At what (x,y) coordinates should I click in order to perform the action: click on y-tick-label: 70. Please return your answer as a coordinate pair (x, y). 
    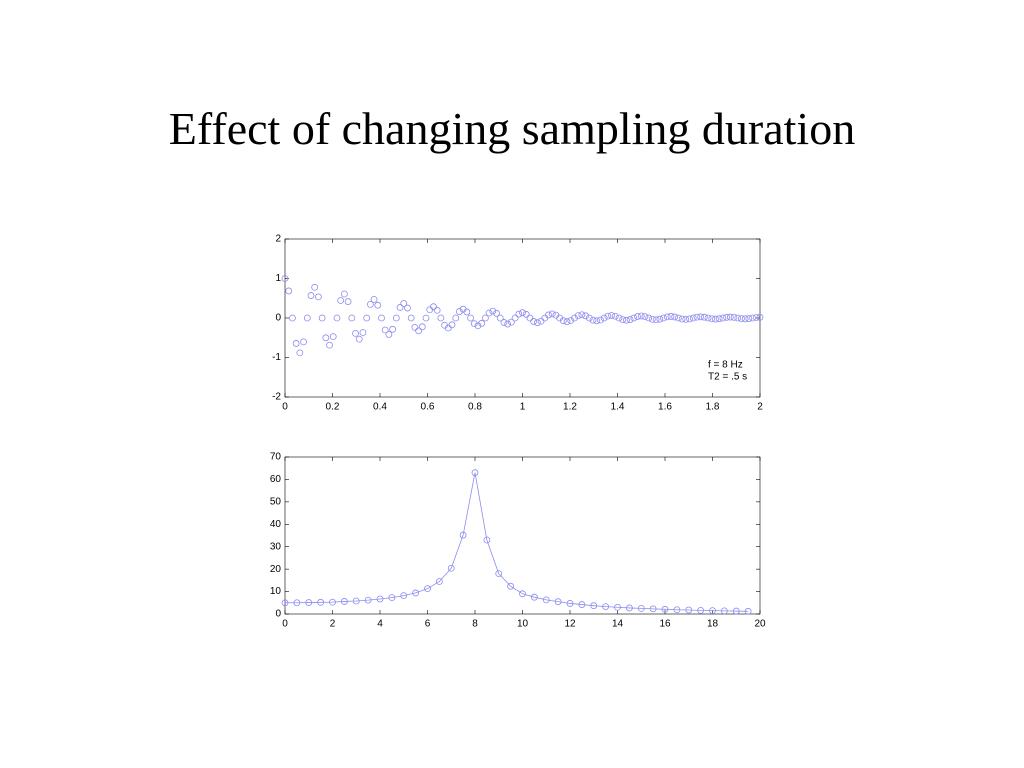
    Looking at the image, I should click on (276, 457).